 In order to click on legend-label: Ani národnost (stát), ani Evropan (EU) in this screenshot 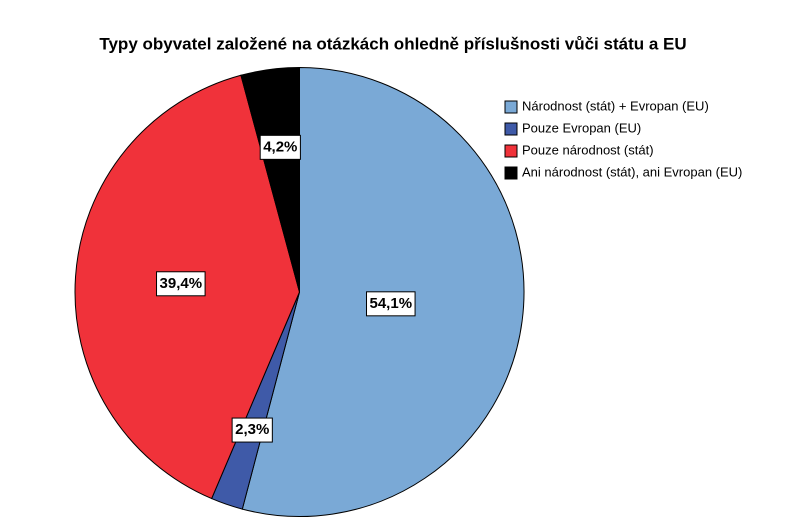, I will do `click(632, 171)`.